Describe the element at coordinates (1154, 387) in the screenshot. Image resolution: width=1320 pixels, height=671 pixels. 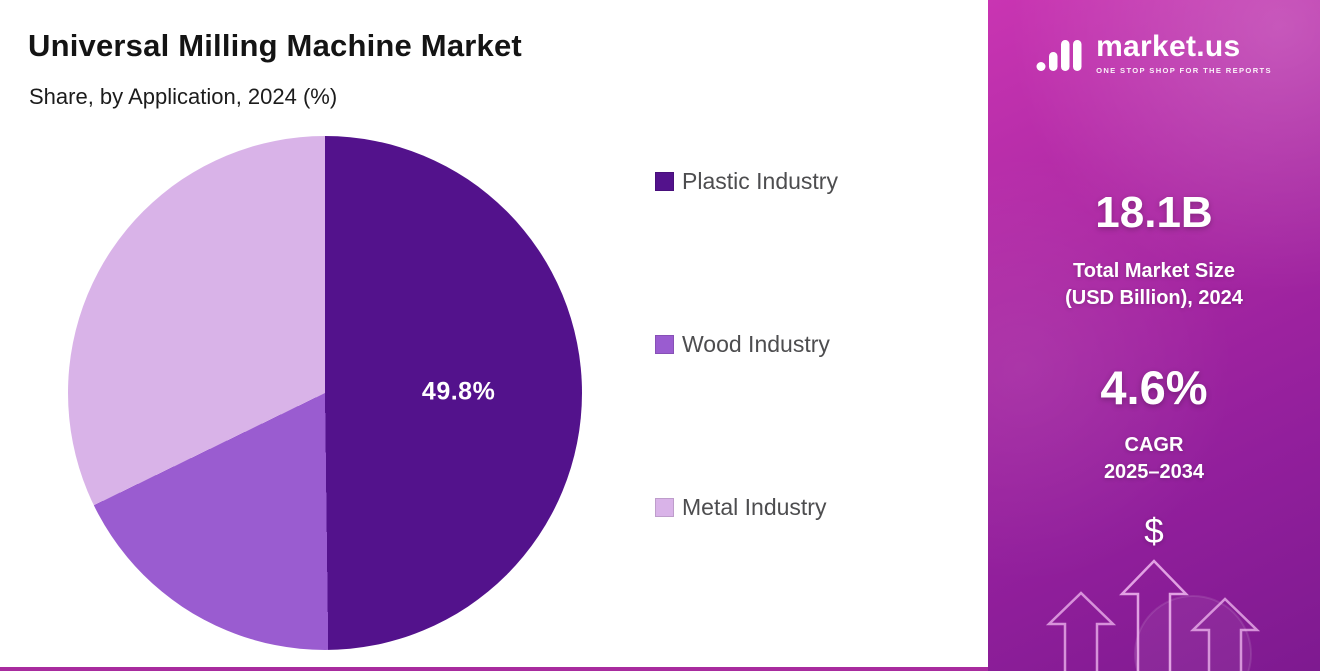
I see `cagr-value: 4.6%` at that location.